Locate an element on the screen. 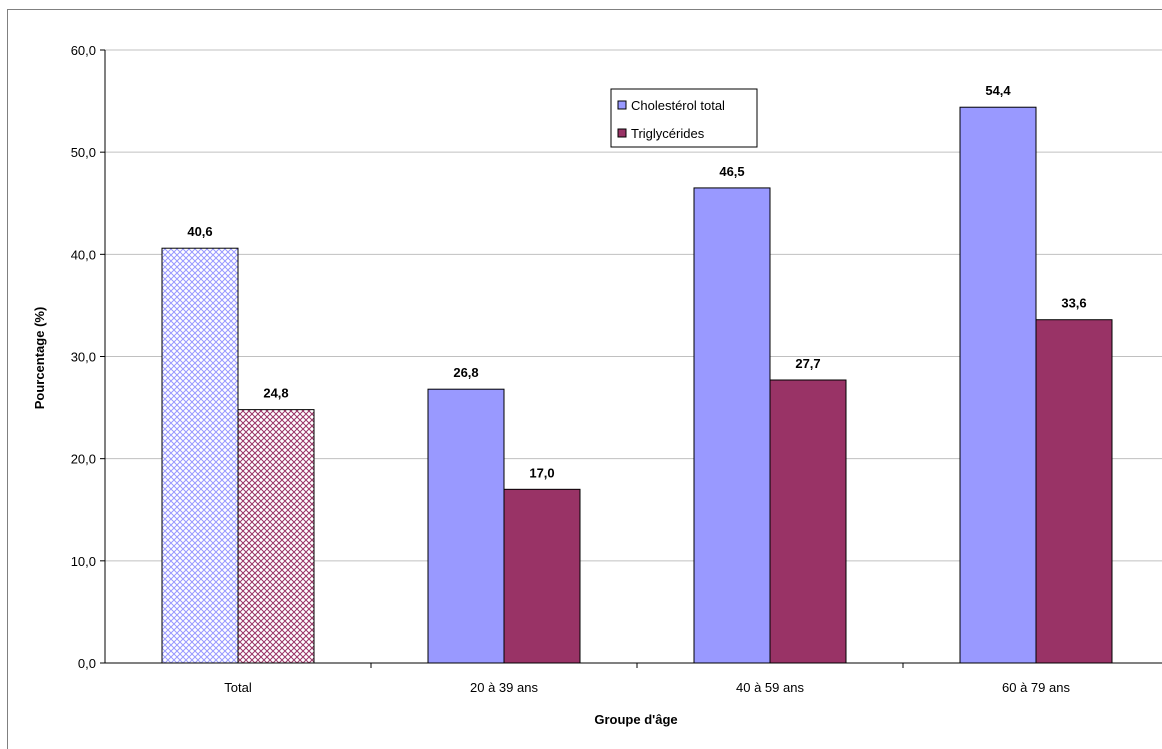  y-tick-label: 50,0 is located at coordinates (83, 152).